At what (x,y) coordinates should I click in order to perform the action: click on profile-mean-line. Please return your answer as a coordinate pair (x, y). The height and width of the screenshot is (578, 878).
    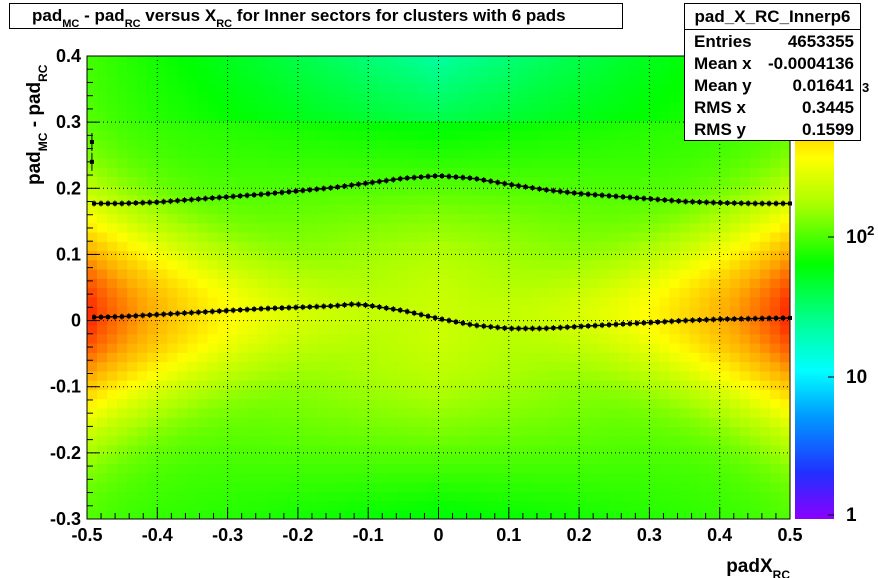
    Looking at the image, I should click on (442, 316).